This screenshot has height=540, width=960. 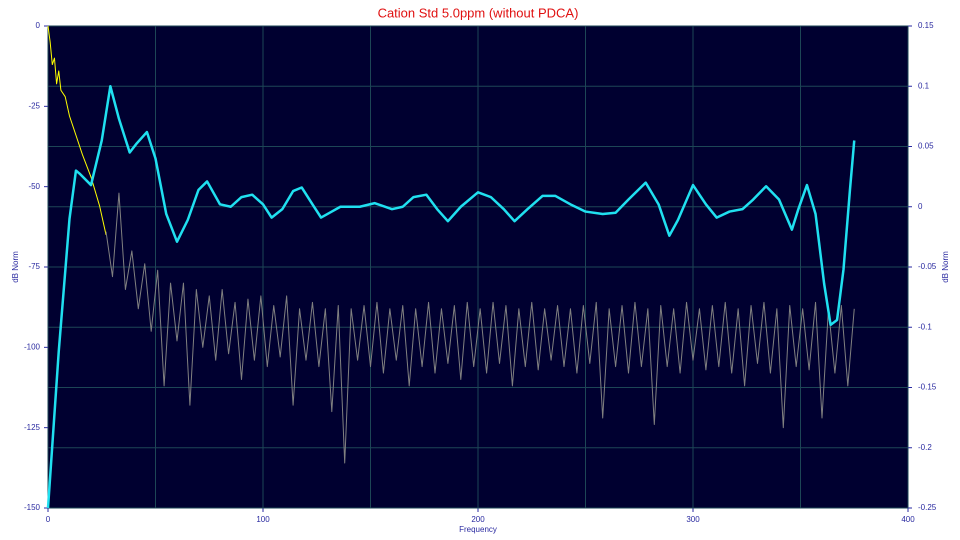 I want to click on x-tick-label: 0, so click(x=48, y=519).